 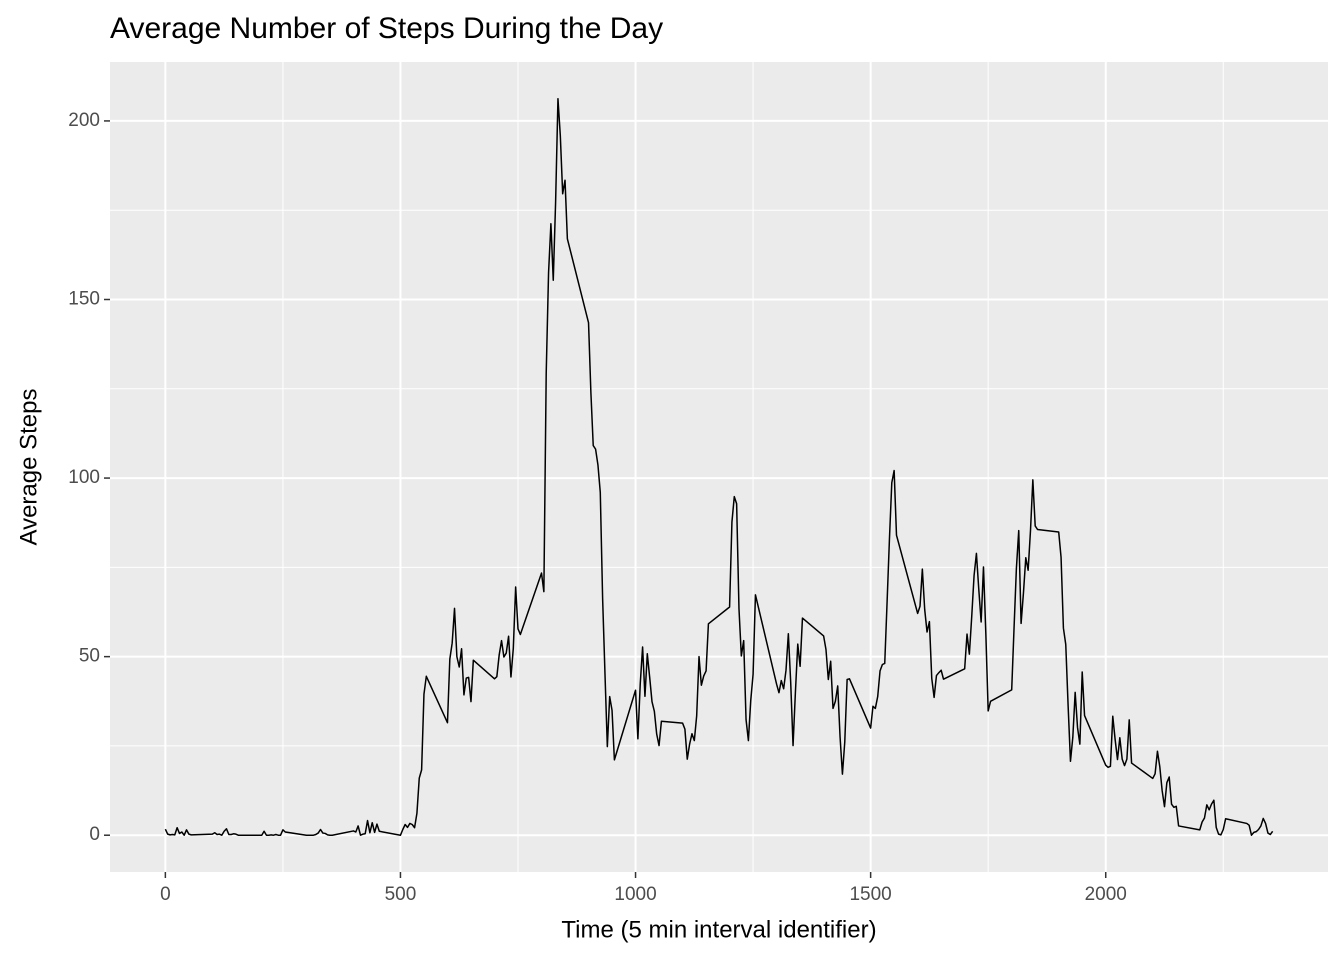 I want to click on x-tick-label: 1500, so click(x=870, y=894).